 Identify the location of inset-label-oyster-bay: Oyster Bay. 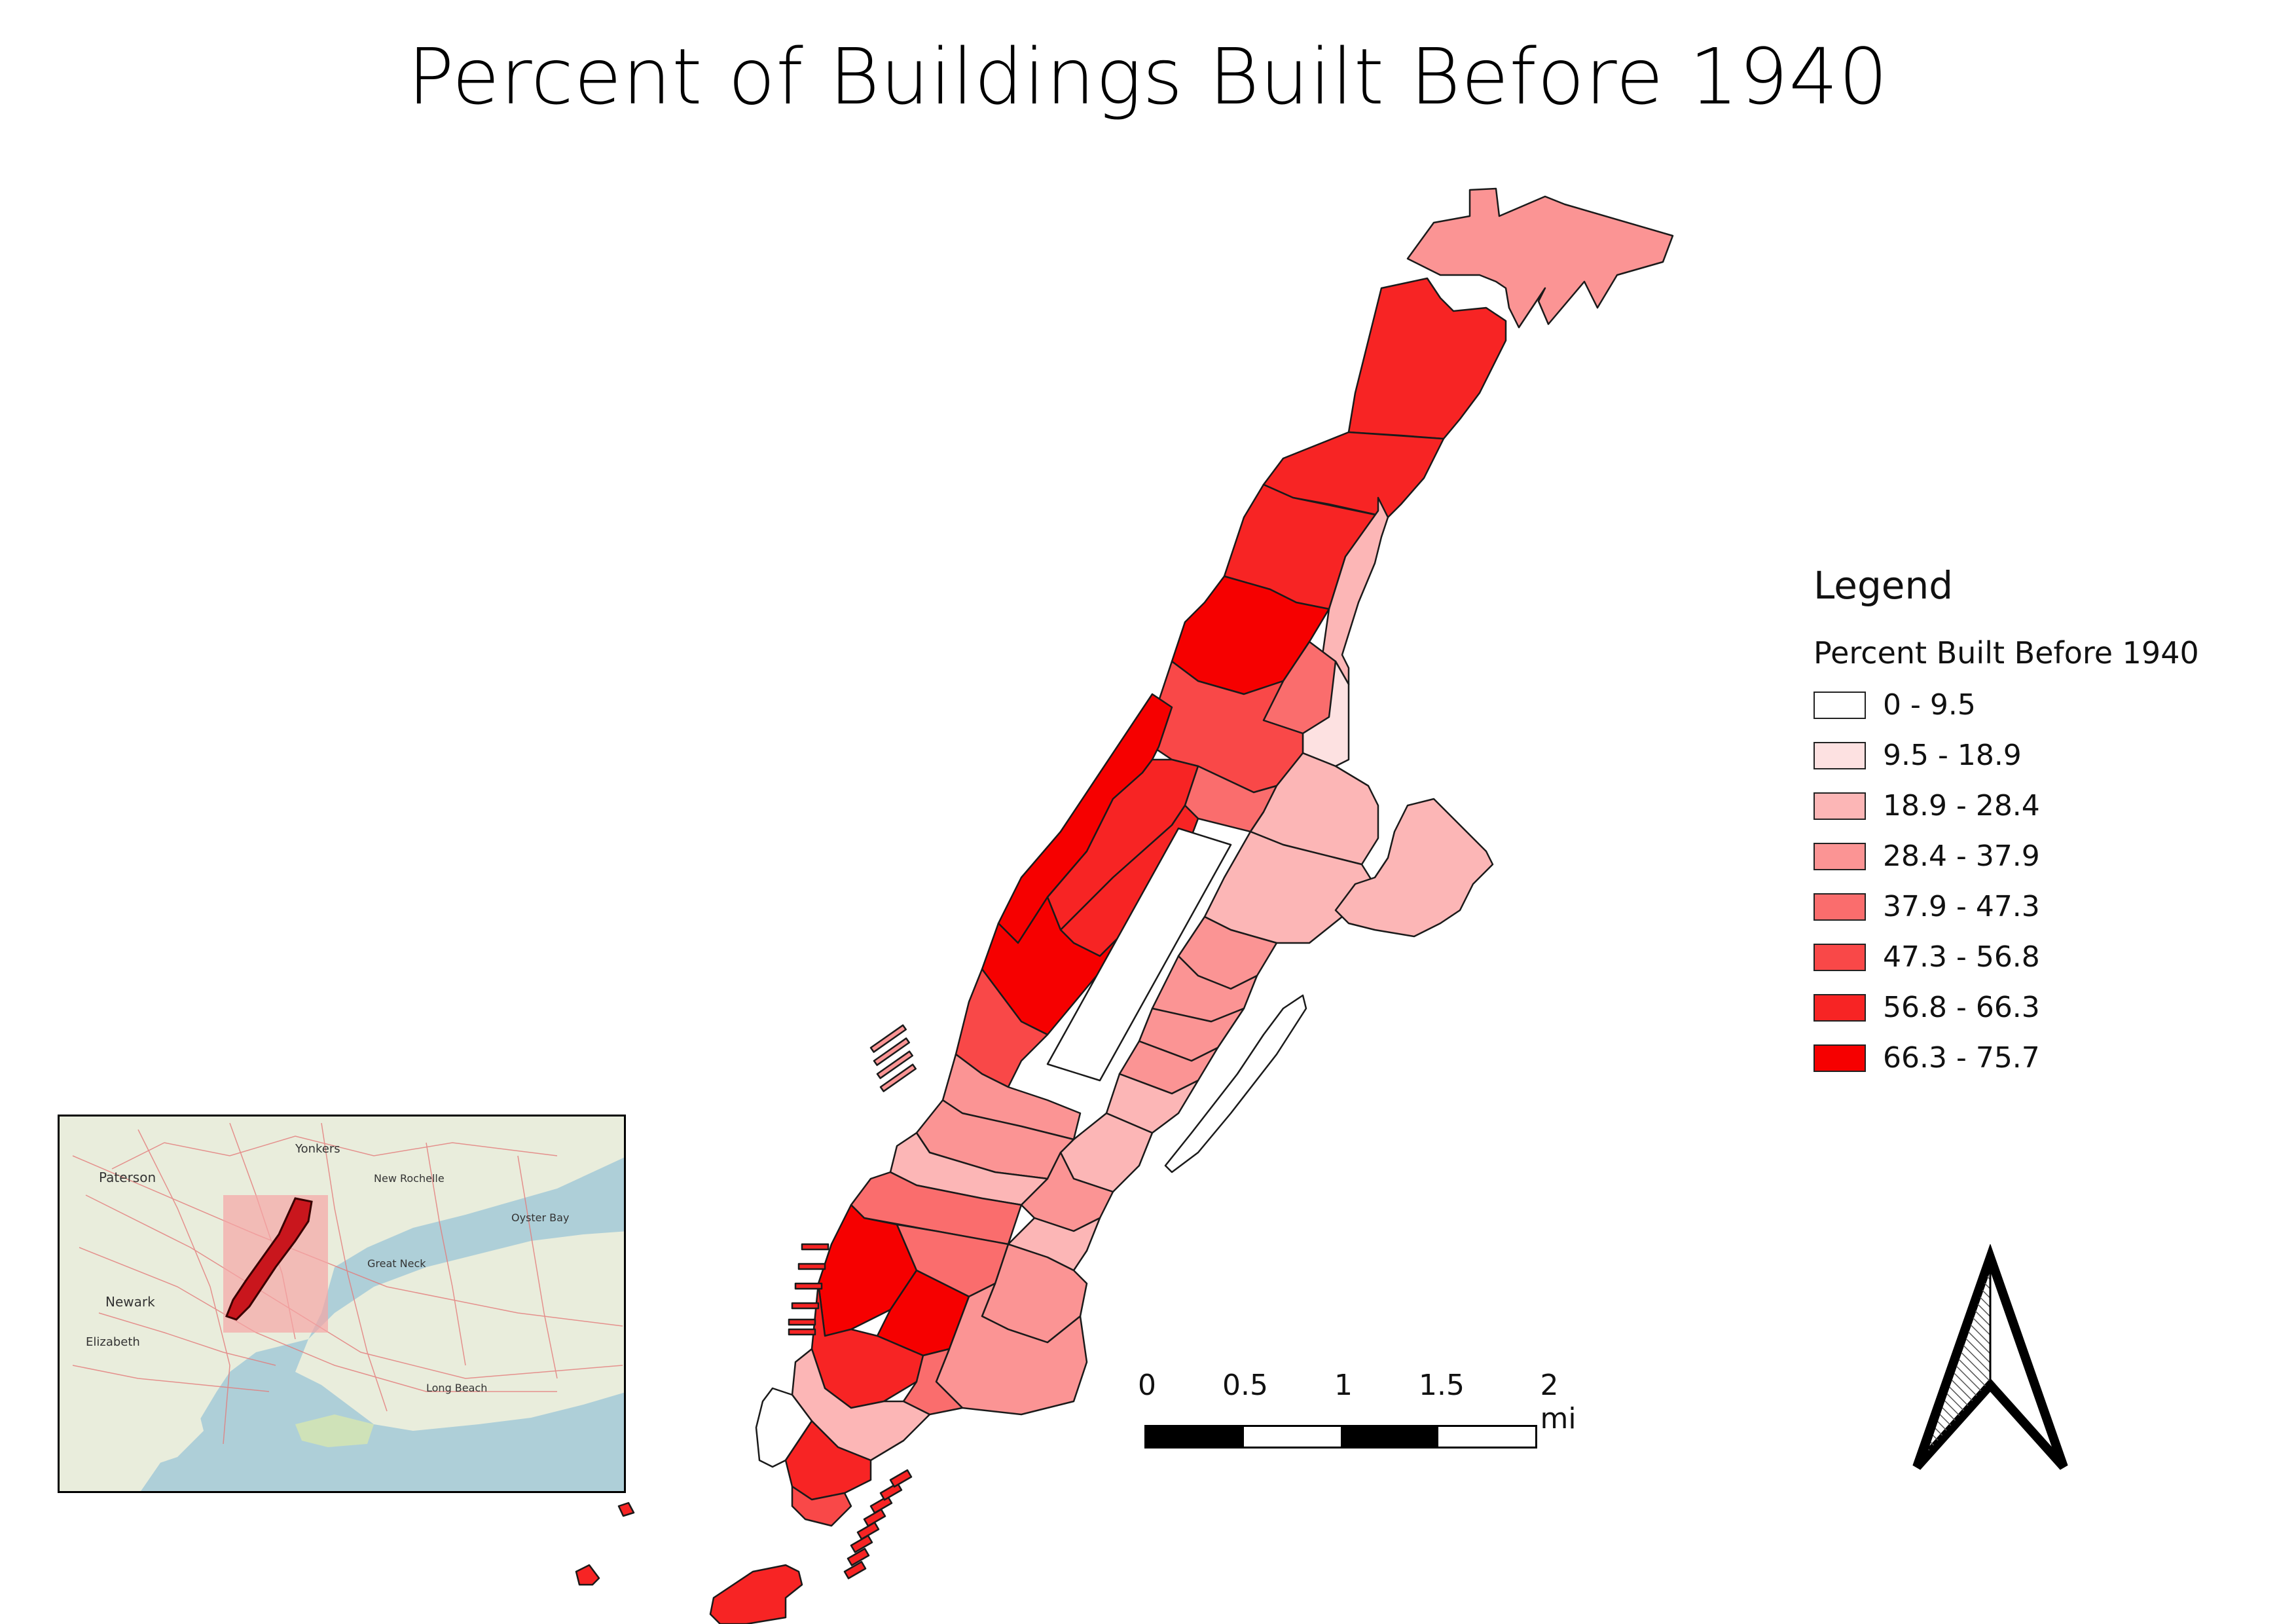
(540, 1217).